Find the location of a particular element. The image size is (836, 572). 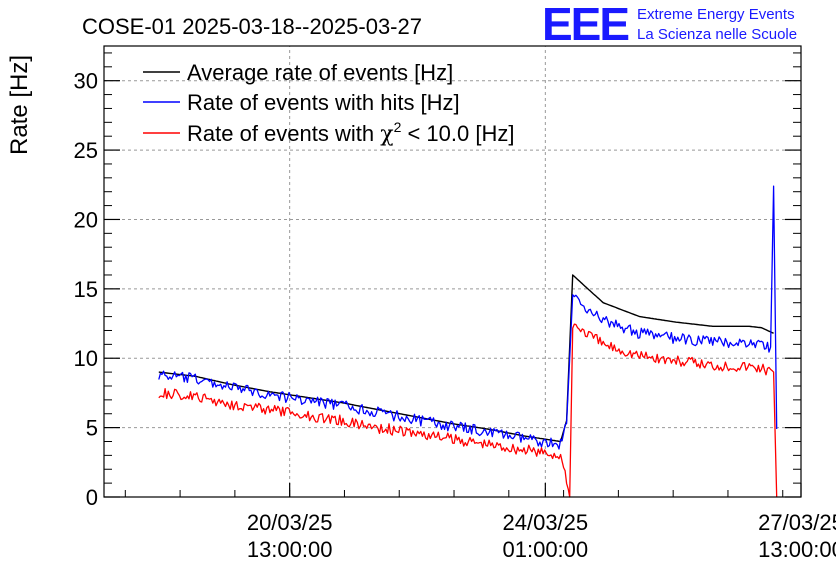

y-axis-label: Rate [Hz] is located at coordinates (19, 105).